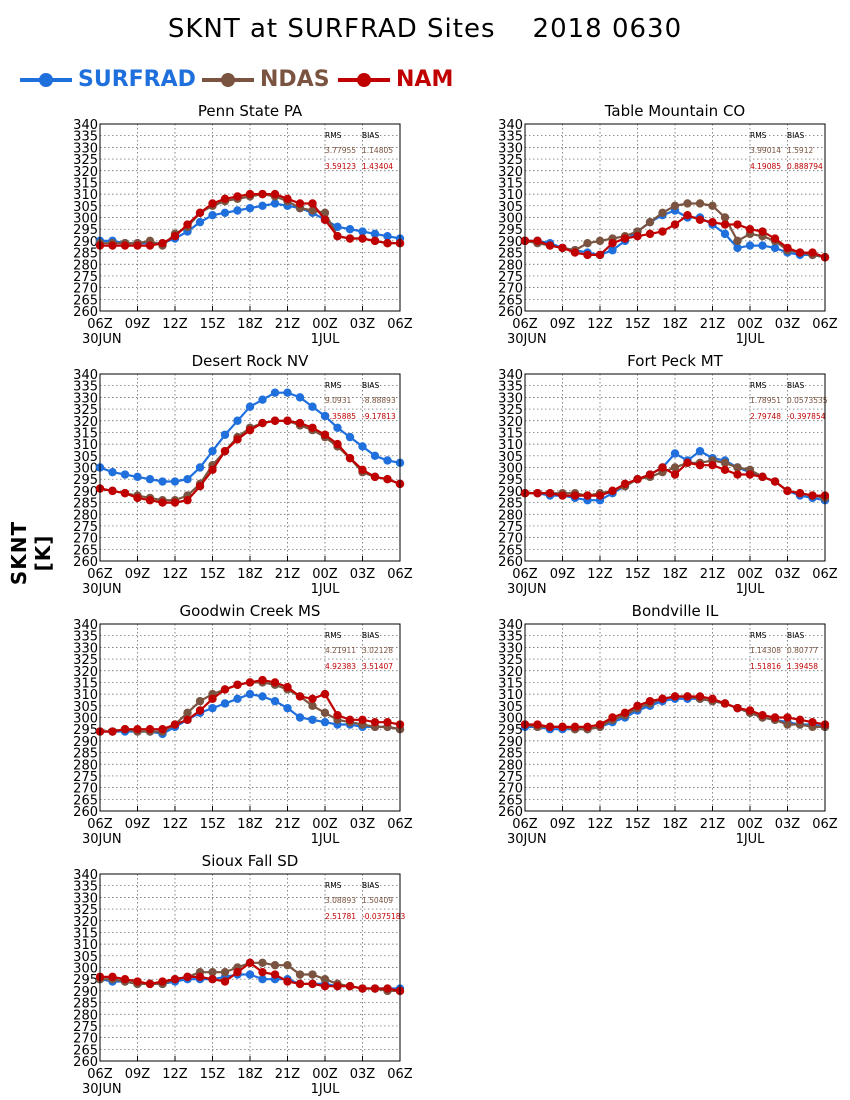  What do you see at coordinates (806, 416) in the screenshot?
I see `stats-bias-value: -0.397854` at bounding box center [806, 416].